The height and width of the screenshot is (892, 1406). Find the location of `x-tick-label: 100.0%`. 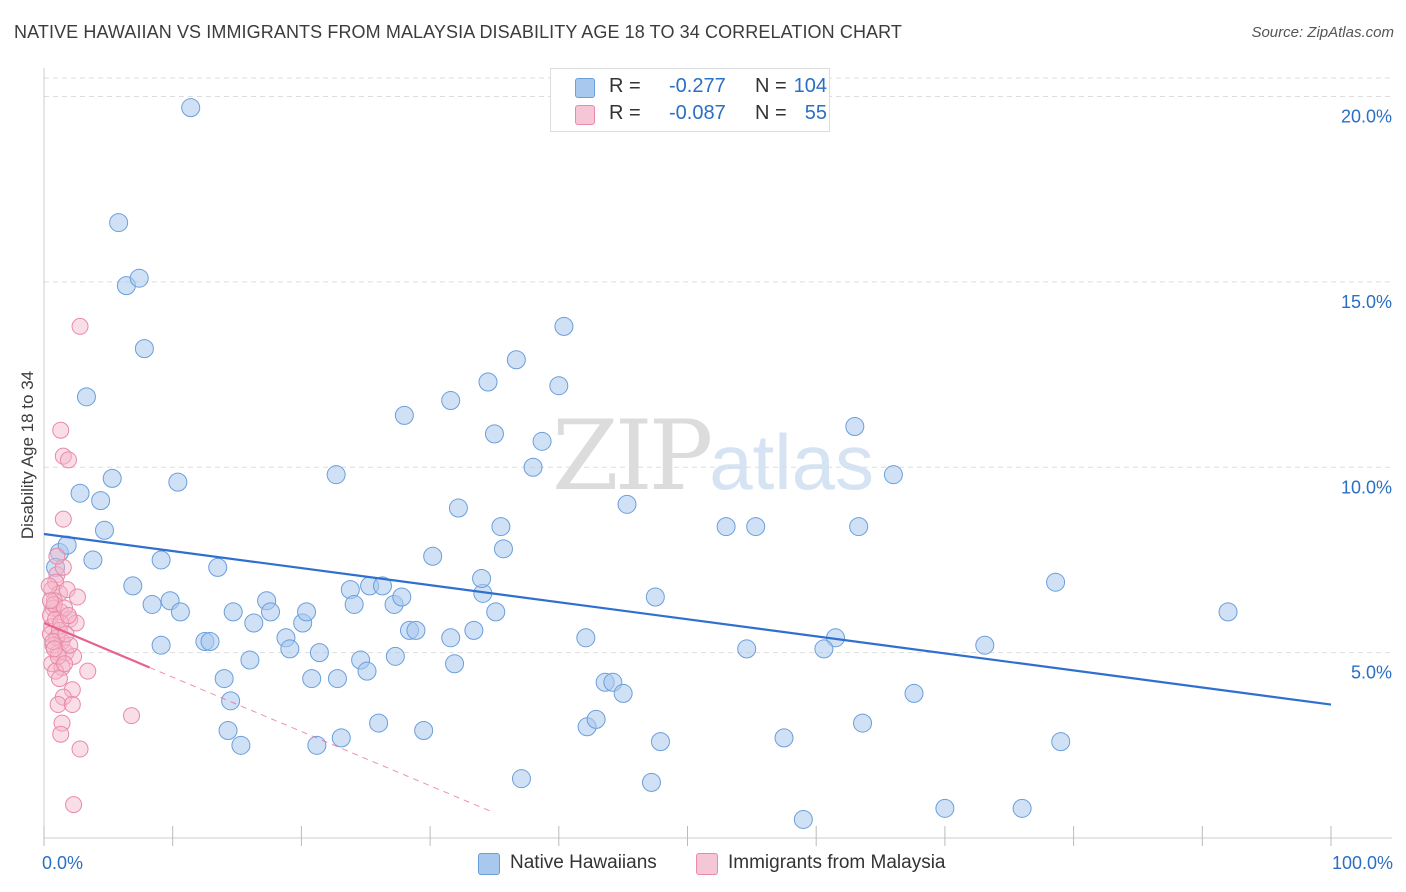

x-tick-label: 100.0% is located at coordinates (1362, 863).